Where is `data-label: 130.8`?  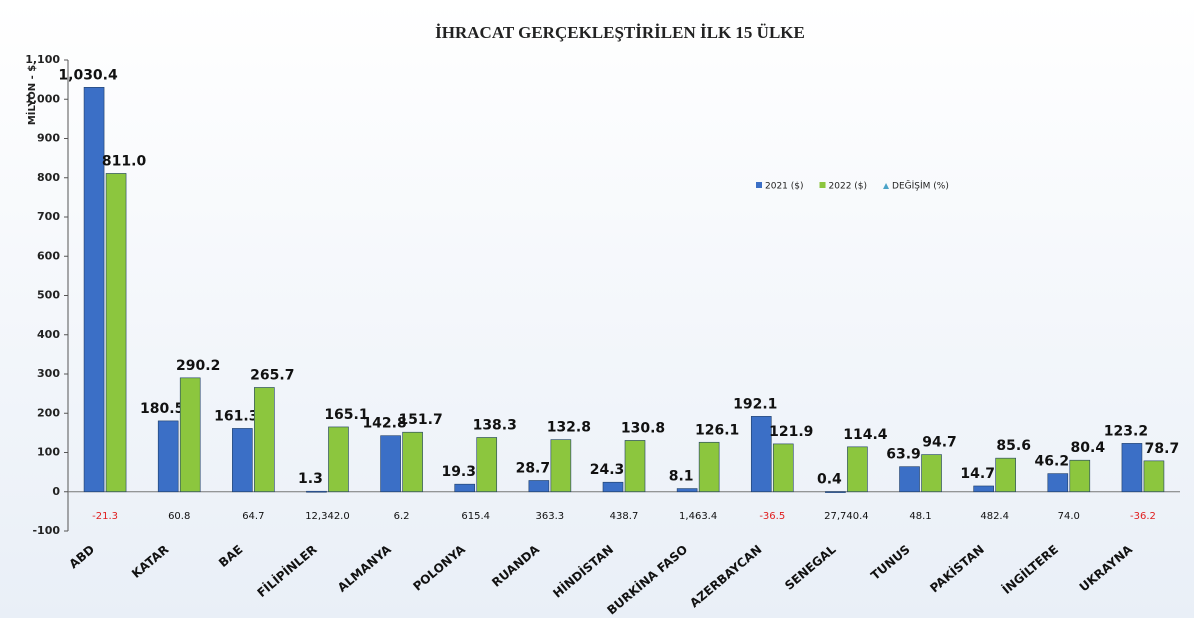 data-label: 130.8 is located at coordinates (643, 428).